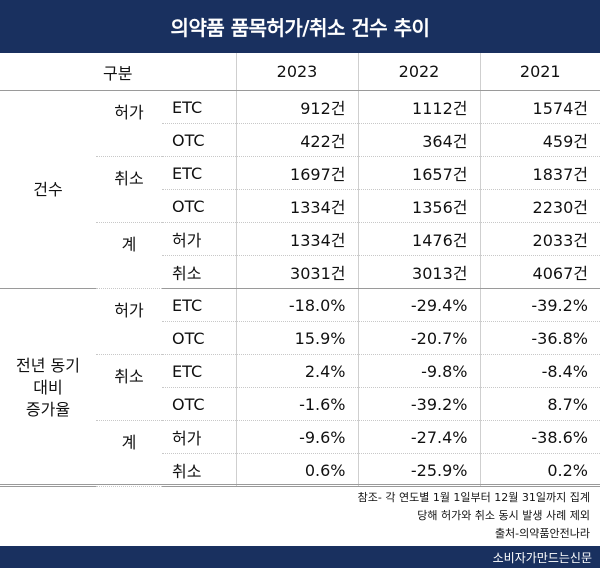 The height and width of the screenshot is (568, 600). I want to click on header-year: 2023, so click(296, 72).